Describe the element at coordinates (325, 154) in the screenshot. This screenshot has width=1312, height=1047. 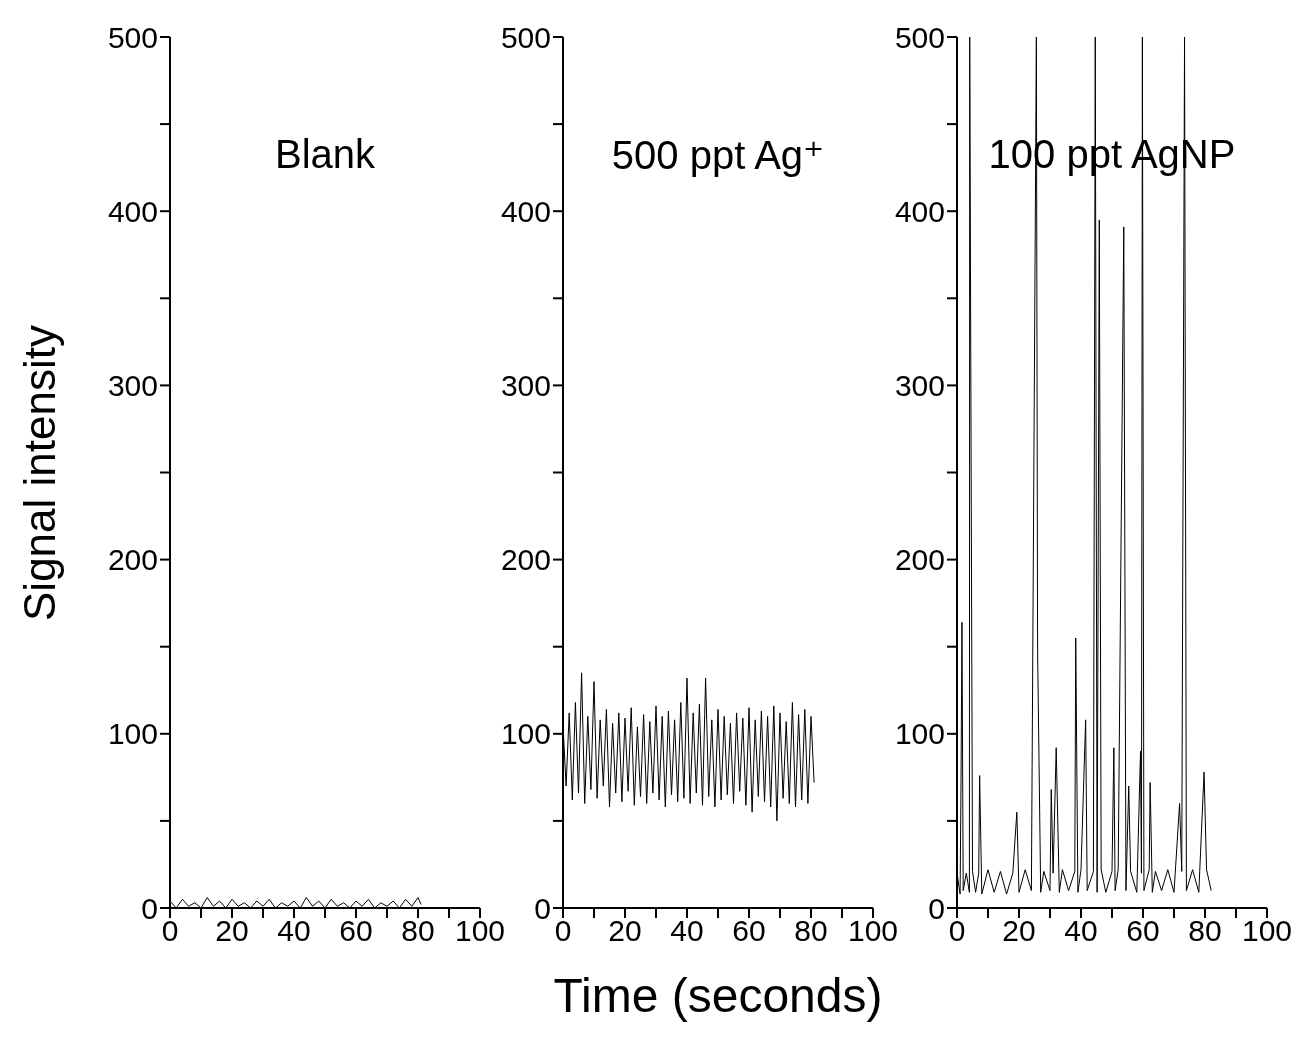
I see `annotation: Blank` at that location.